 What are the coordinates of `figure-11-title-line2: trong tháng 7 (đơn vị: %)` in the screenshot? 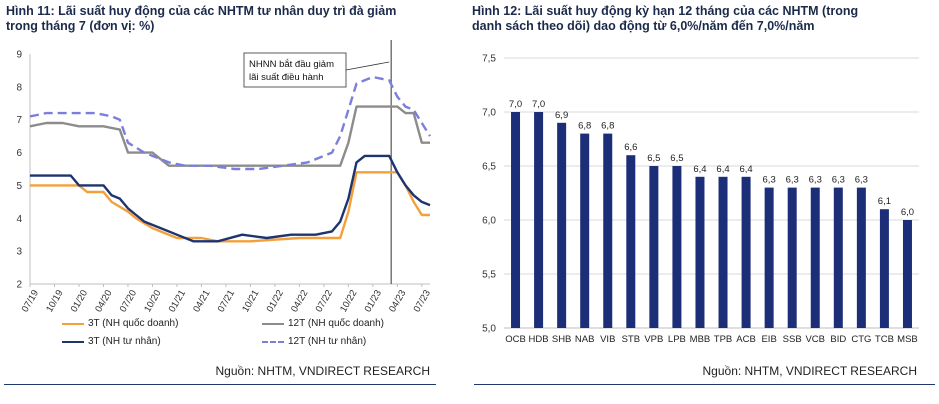 It's located at (80, 26).